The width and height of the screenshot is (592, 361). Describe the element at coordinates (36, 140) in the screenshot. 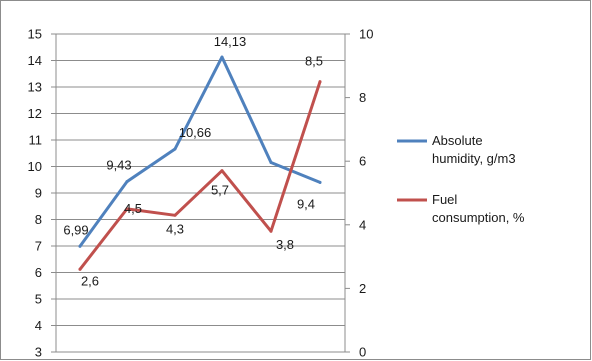

I see `left-tick-label: 11` at that location.